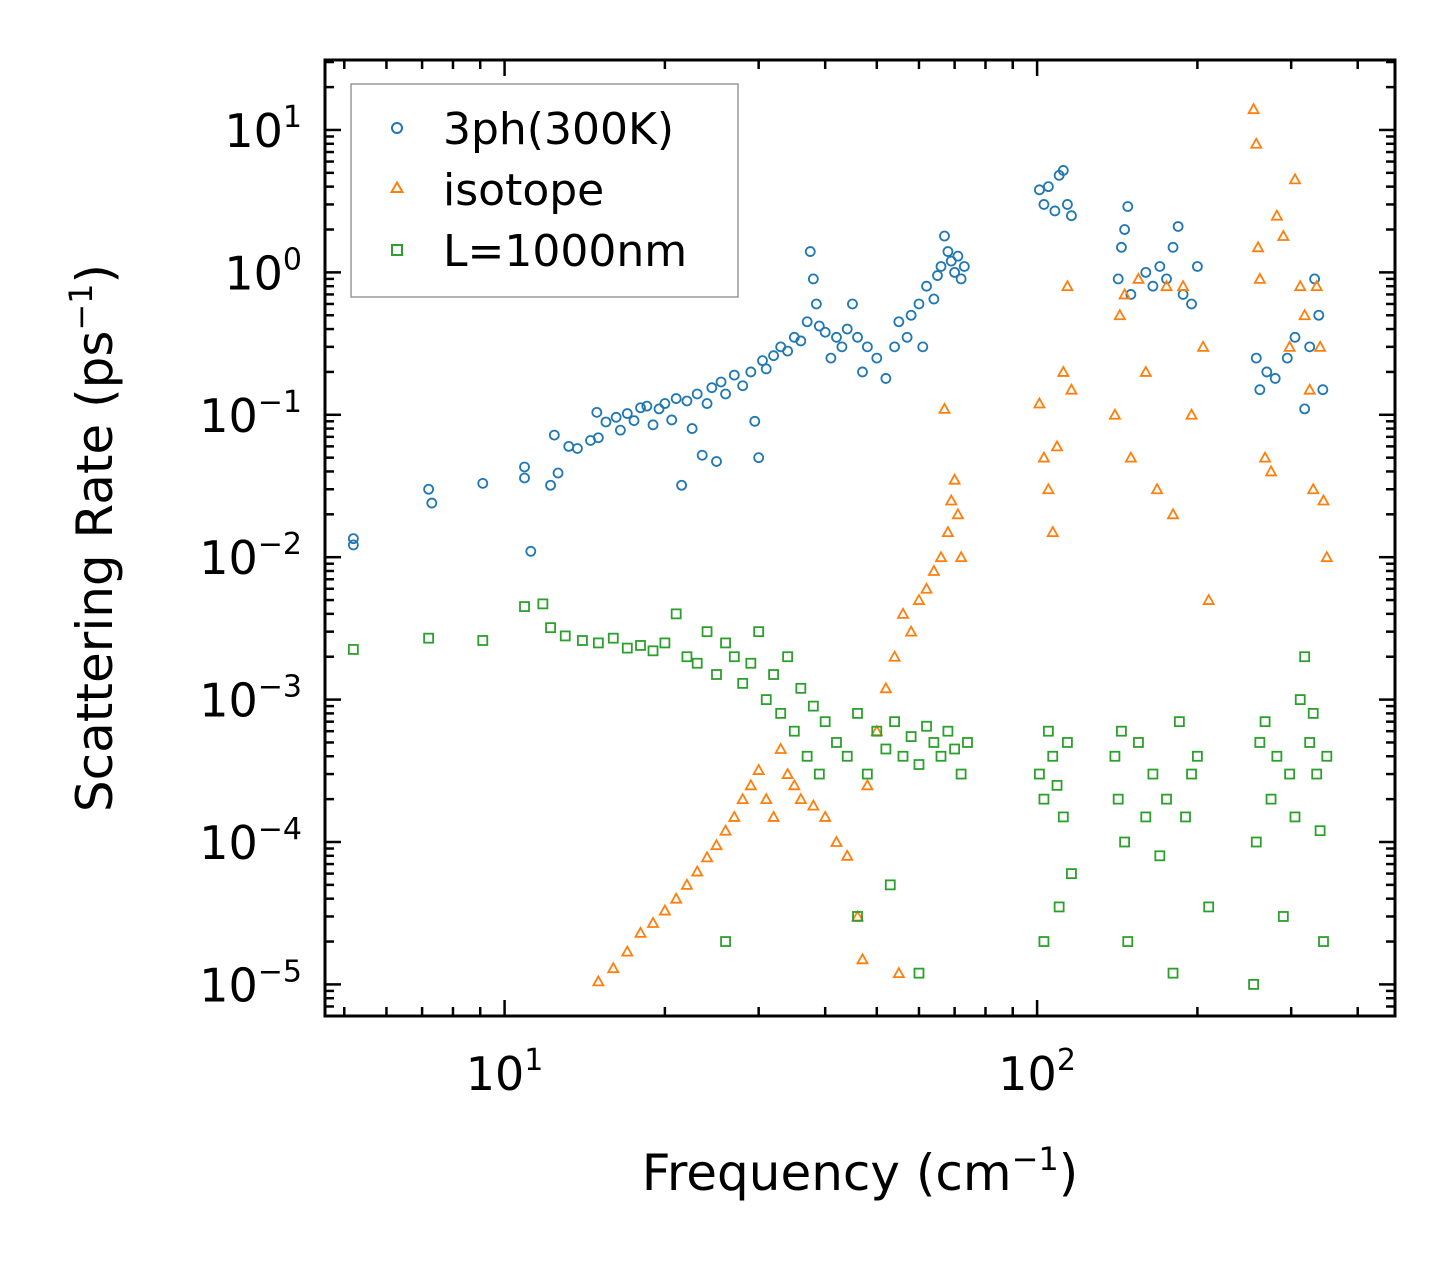 The width and height of the screenshot is (1455, 1270). I want to click on x-tick-label: 101, so click(505, 1072).